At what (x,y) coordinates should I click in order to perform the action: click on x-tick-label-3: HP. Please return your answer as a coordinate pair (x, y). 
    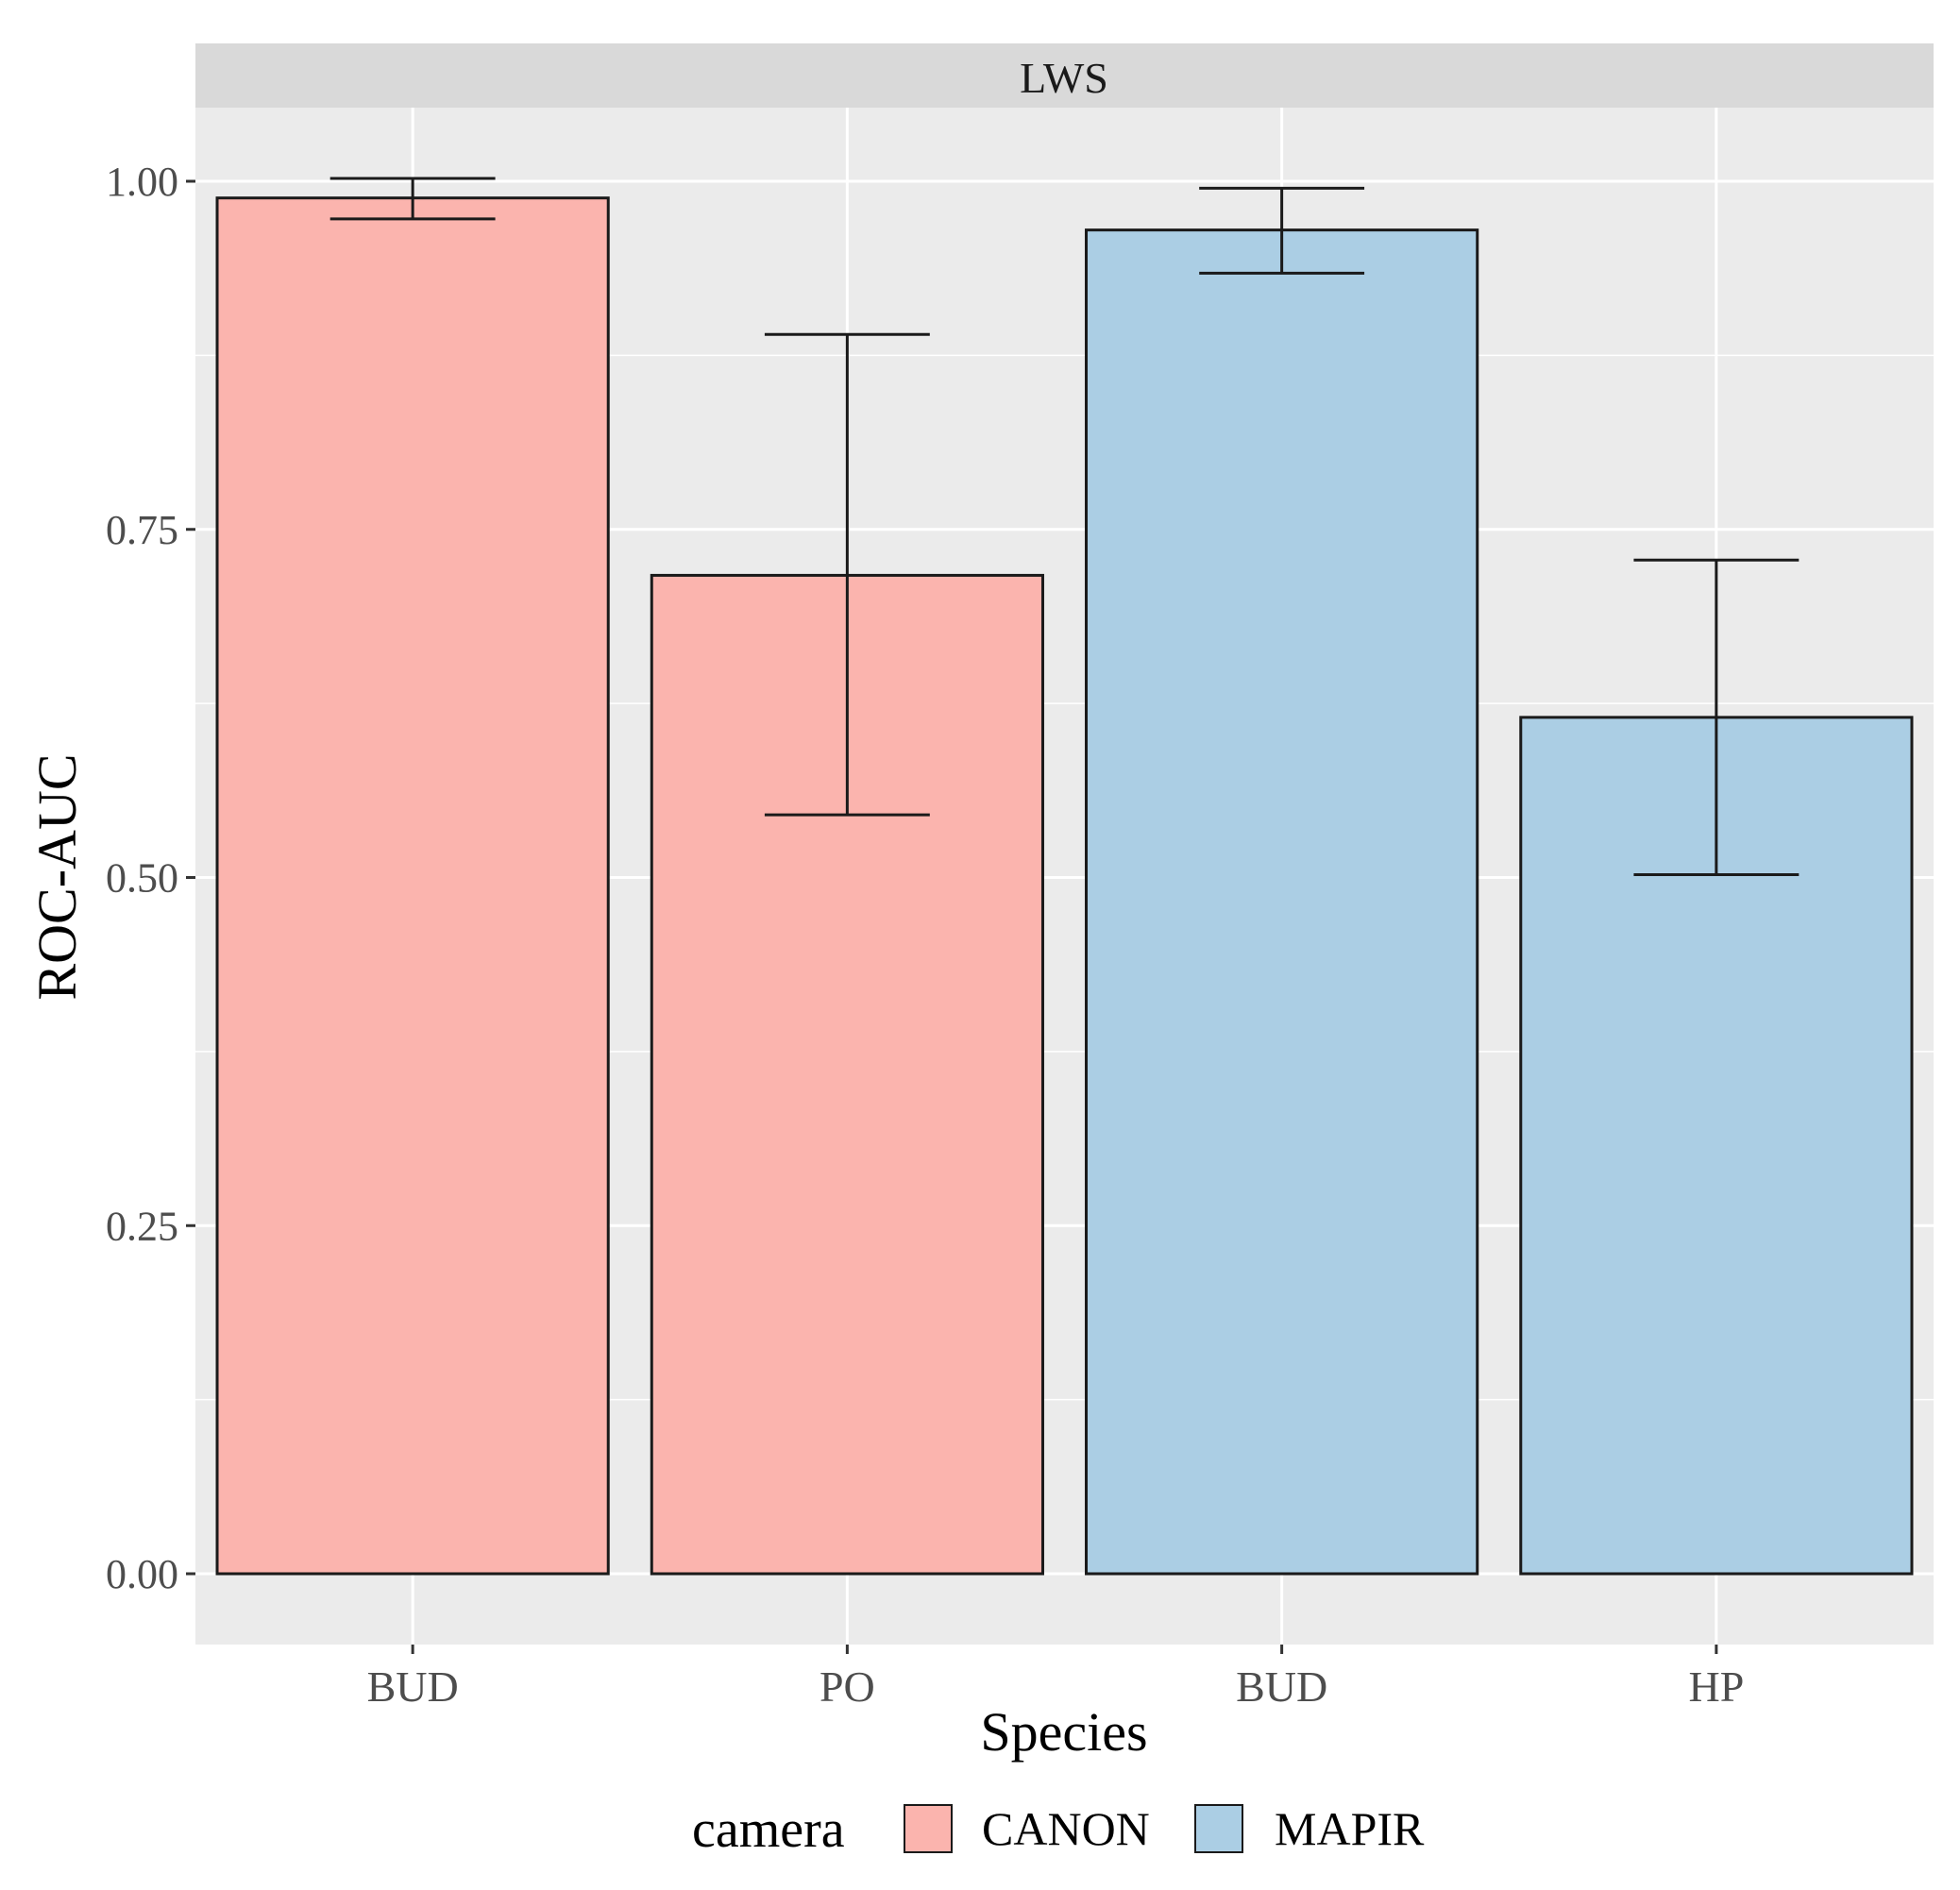
    Looking at the image, I should click on (1716, 1687).